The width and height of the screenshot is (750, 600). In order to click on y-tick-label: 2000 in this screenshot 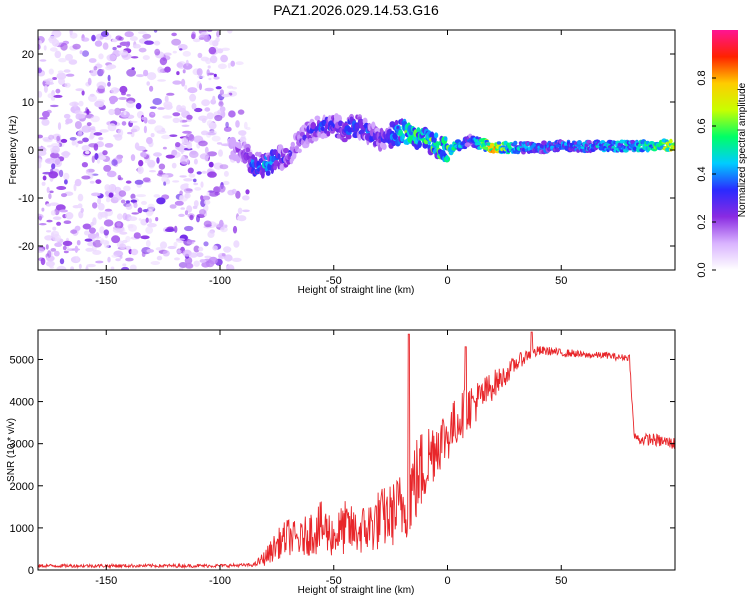, I will do `click(22, 487)`.